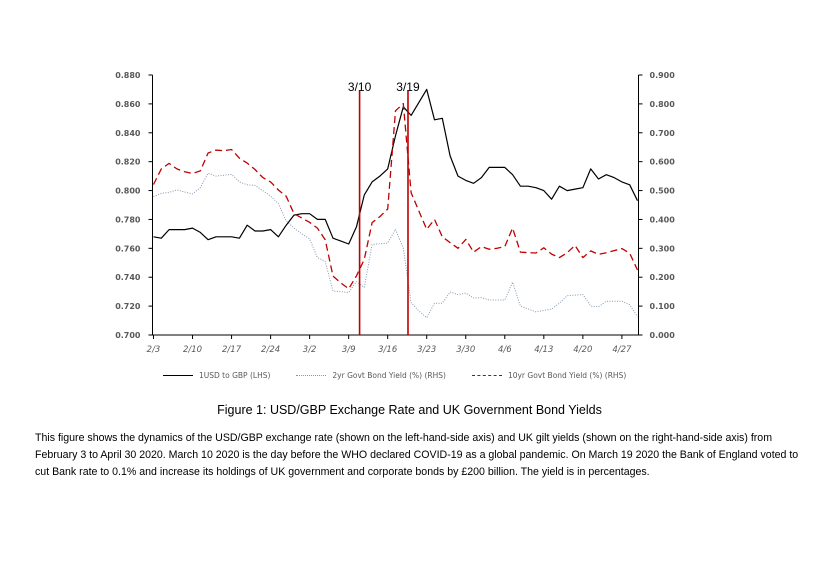 This screenshot has width=819, height=576. Describe the element at coordinates (663, 75) in the screenshot. I see `right-axis-tick-label: 0.900` at that location.